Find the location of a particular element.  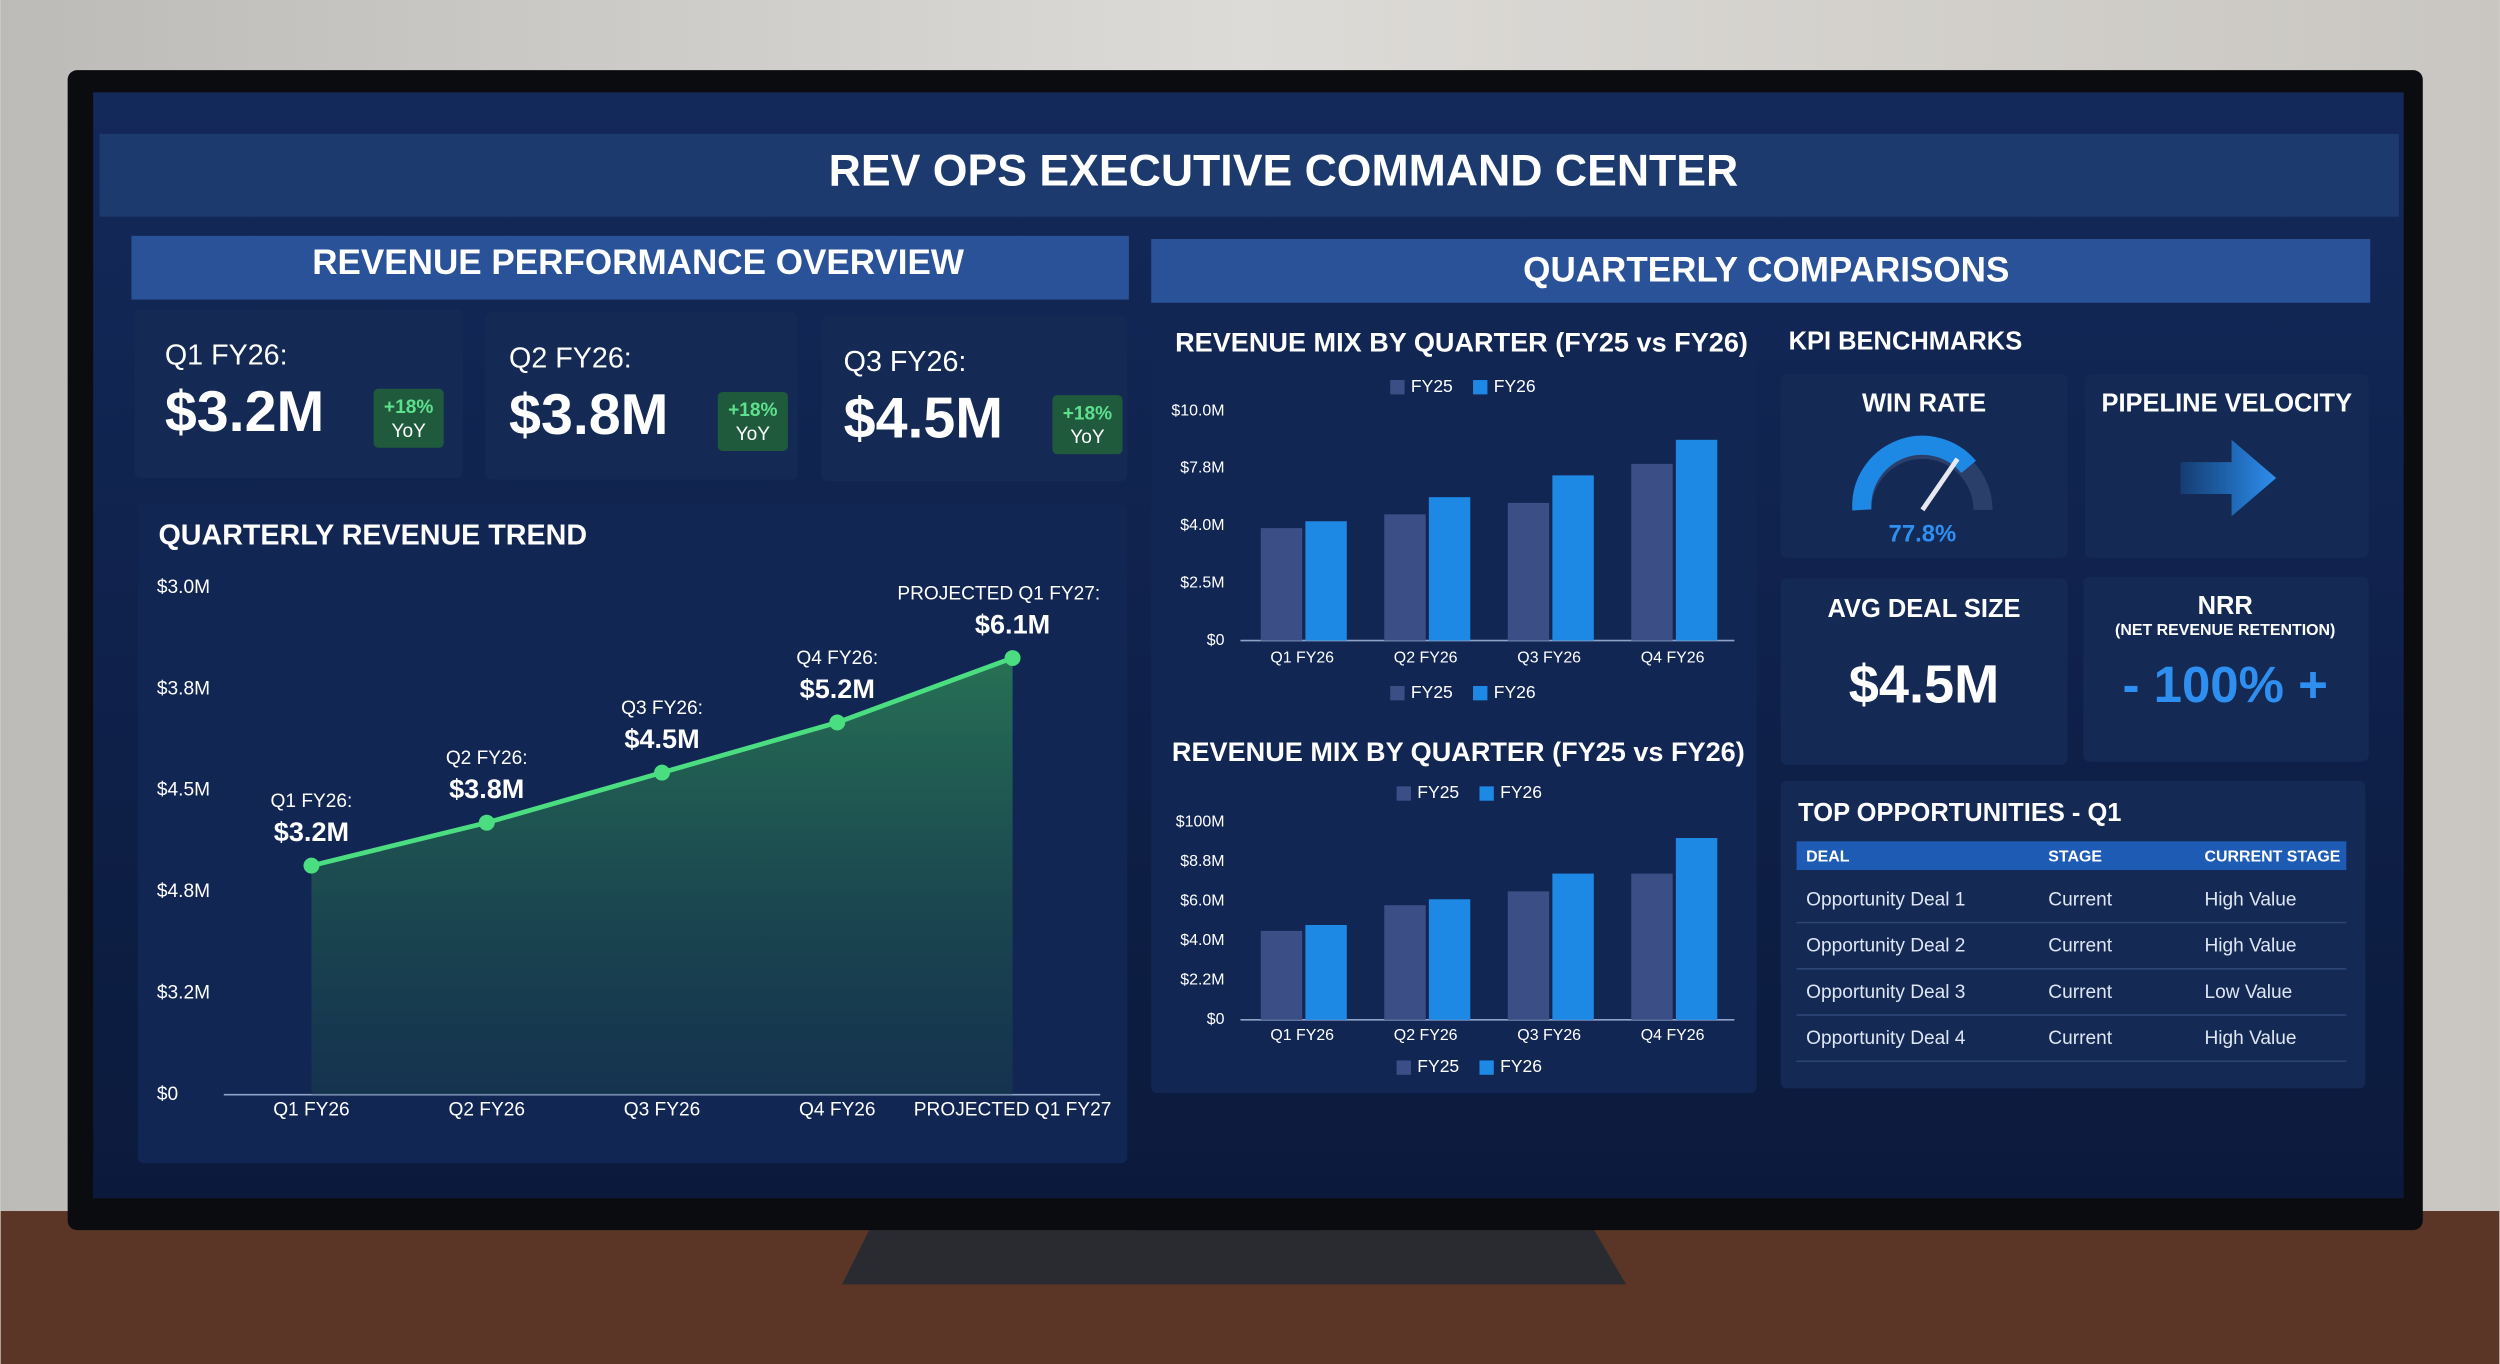

y-axis-label: $2.5M is located at coordinates (1202, 582).